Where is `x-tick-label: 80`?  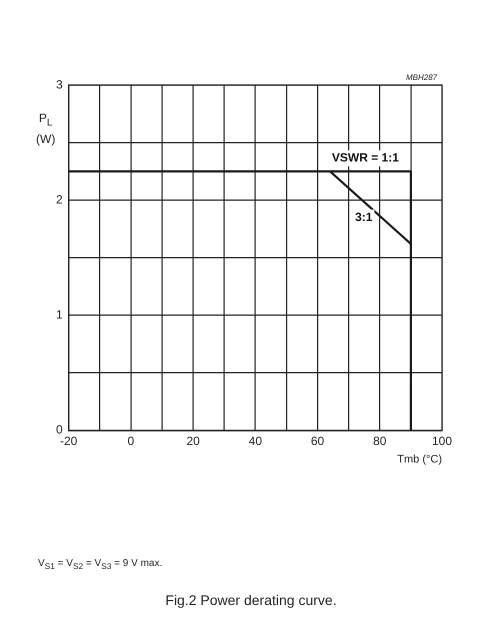
x-tick-label: 80 is located at coordinates (380, 441).